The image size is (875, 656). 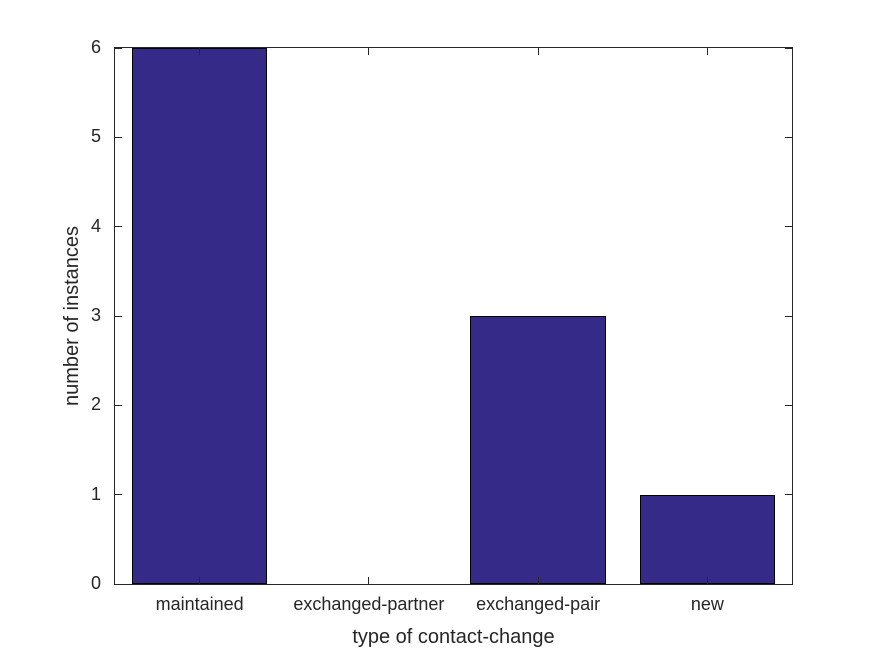 What do you see at coordinates (72, 316) in the screenshot?
I see `y-axis-label: number of instances` at bounding box center [72, 316].